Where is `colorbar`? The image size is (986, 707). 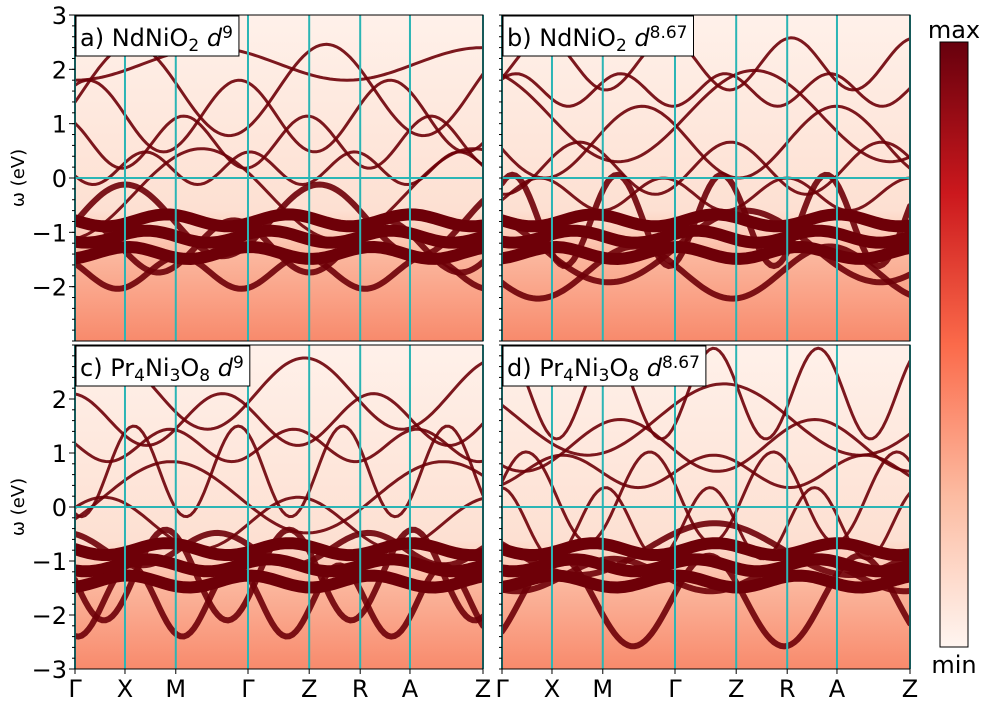
colorbar is located at coordinates (954, 344).